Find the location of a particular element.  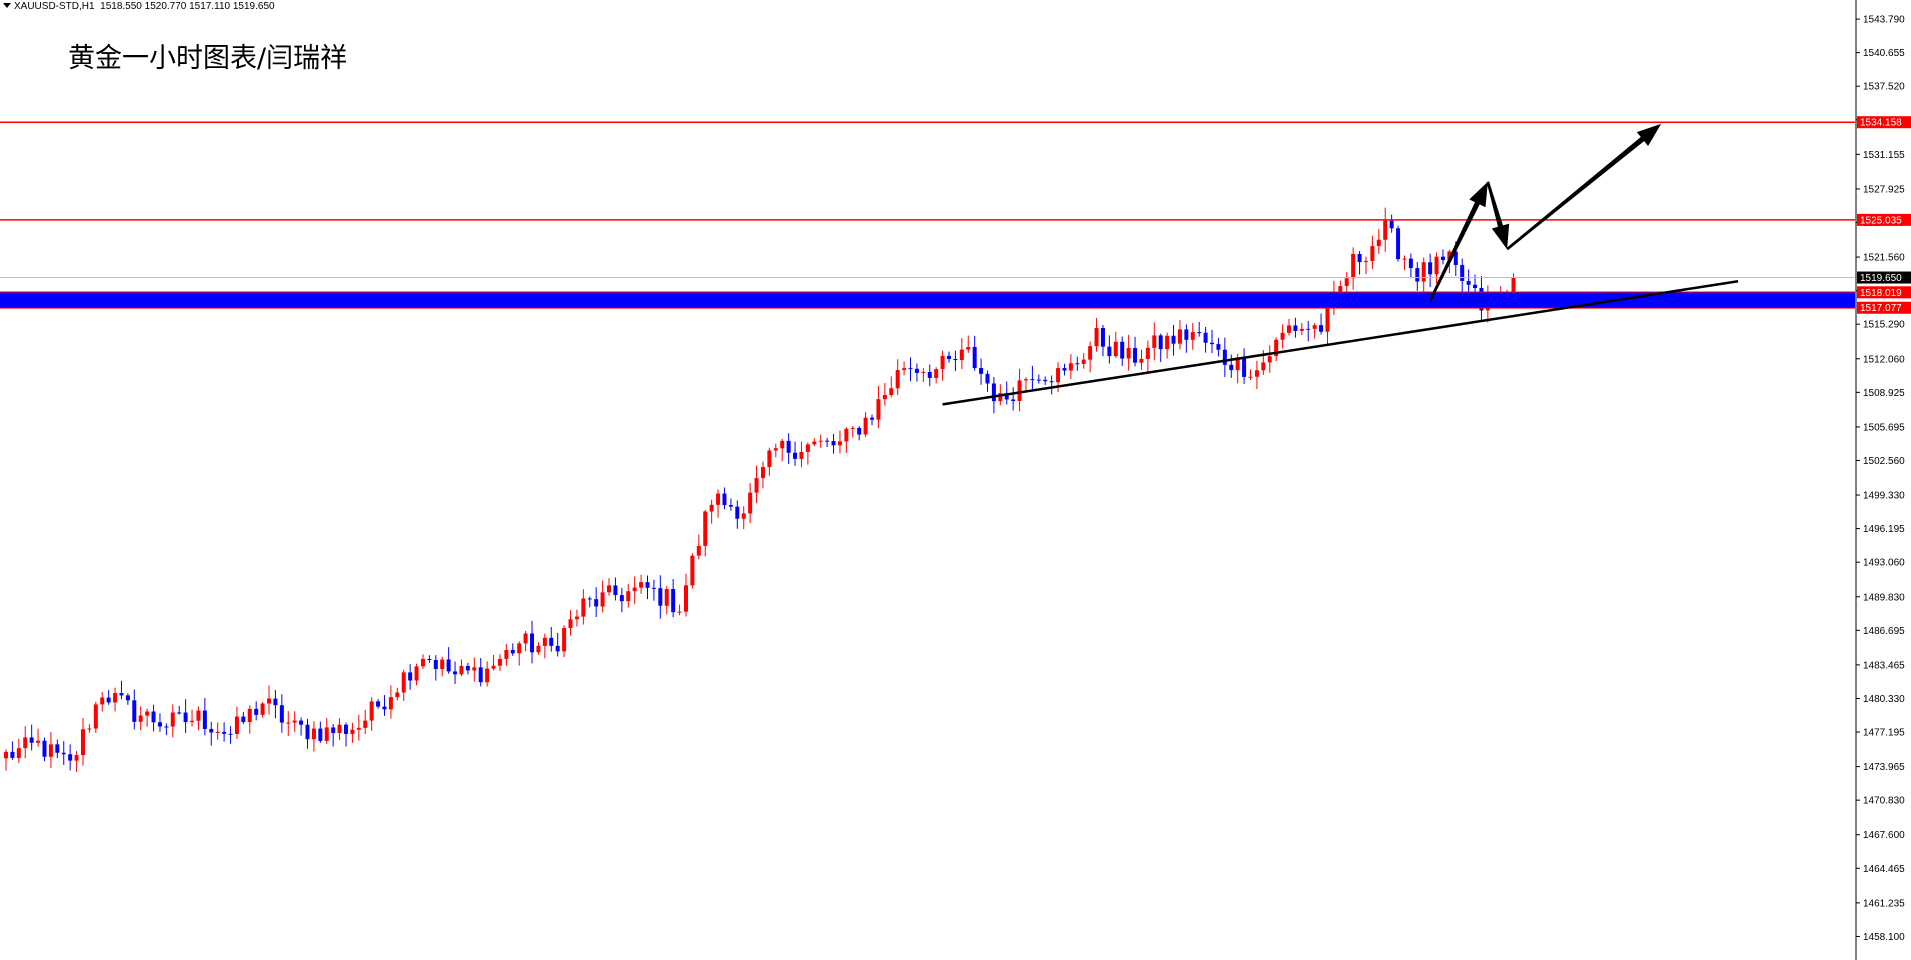

current-price-label: 1519.650 is located at coordinates (1881, 278).